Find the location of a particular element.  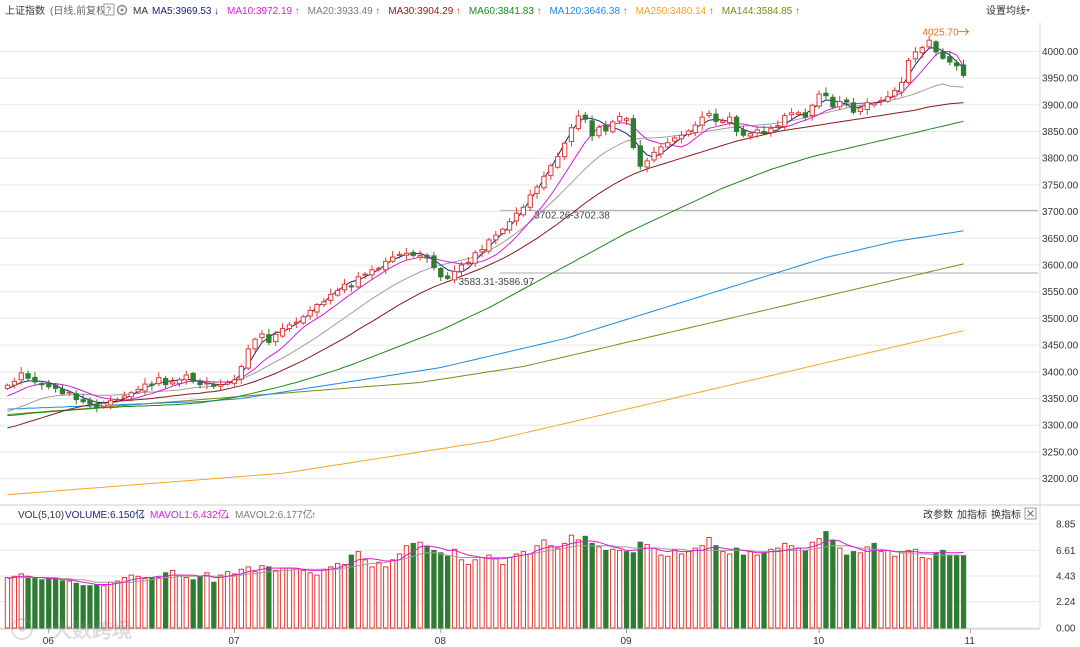

close-icon is located at coordinates (1030, 513).